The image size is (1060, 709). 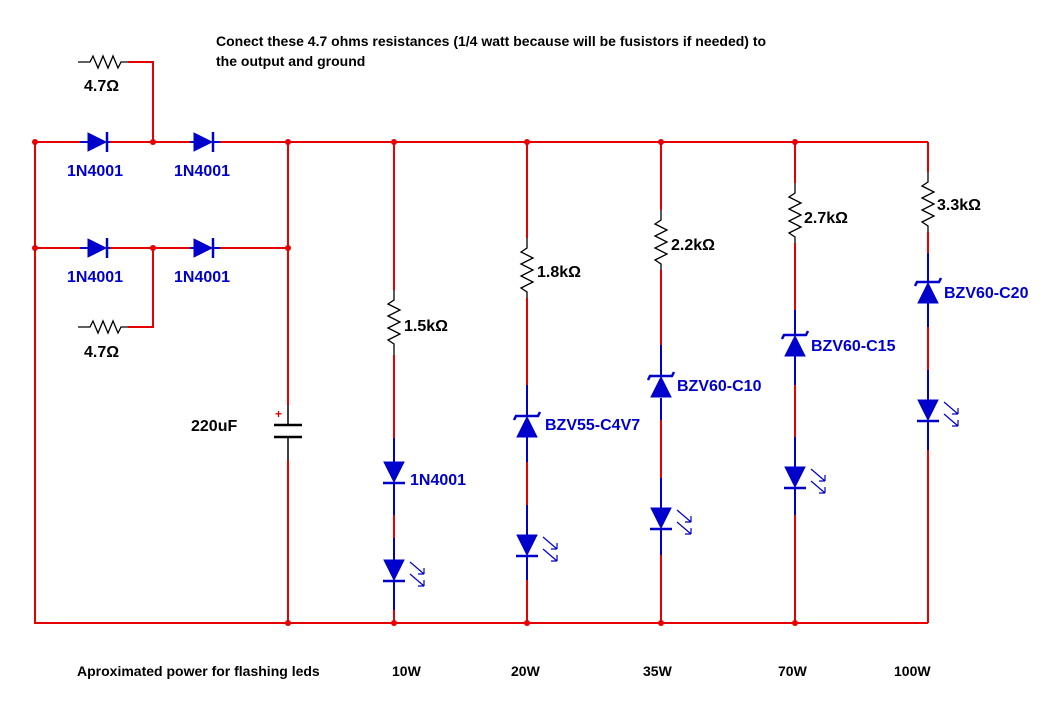 I want to click on capacitor-polarity: +, so click(x=278, y=414).